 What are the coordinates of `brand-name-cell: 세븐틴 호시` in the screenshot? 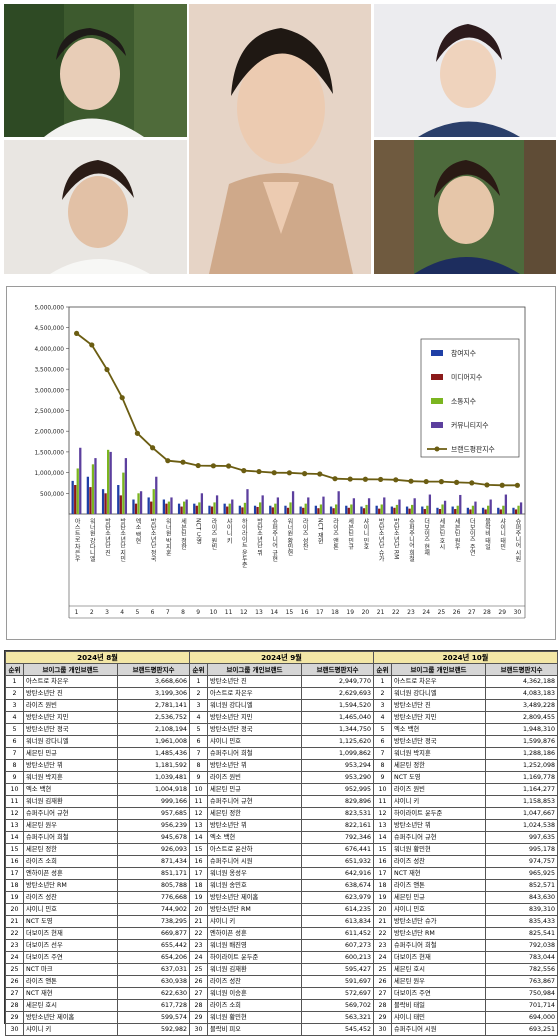 It's located at (438, 969).